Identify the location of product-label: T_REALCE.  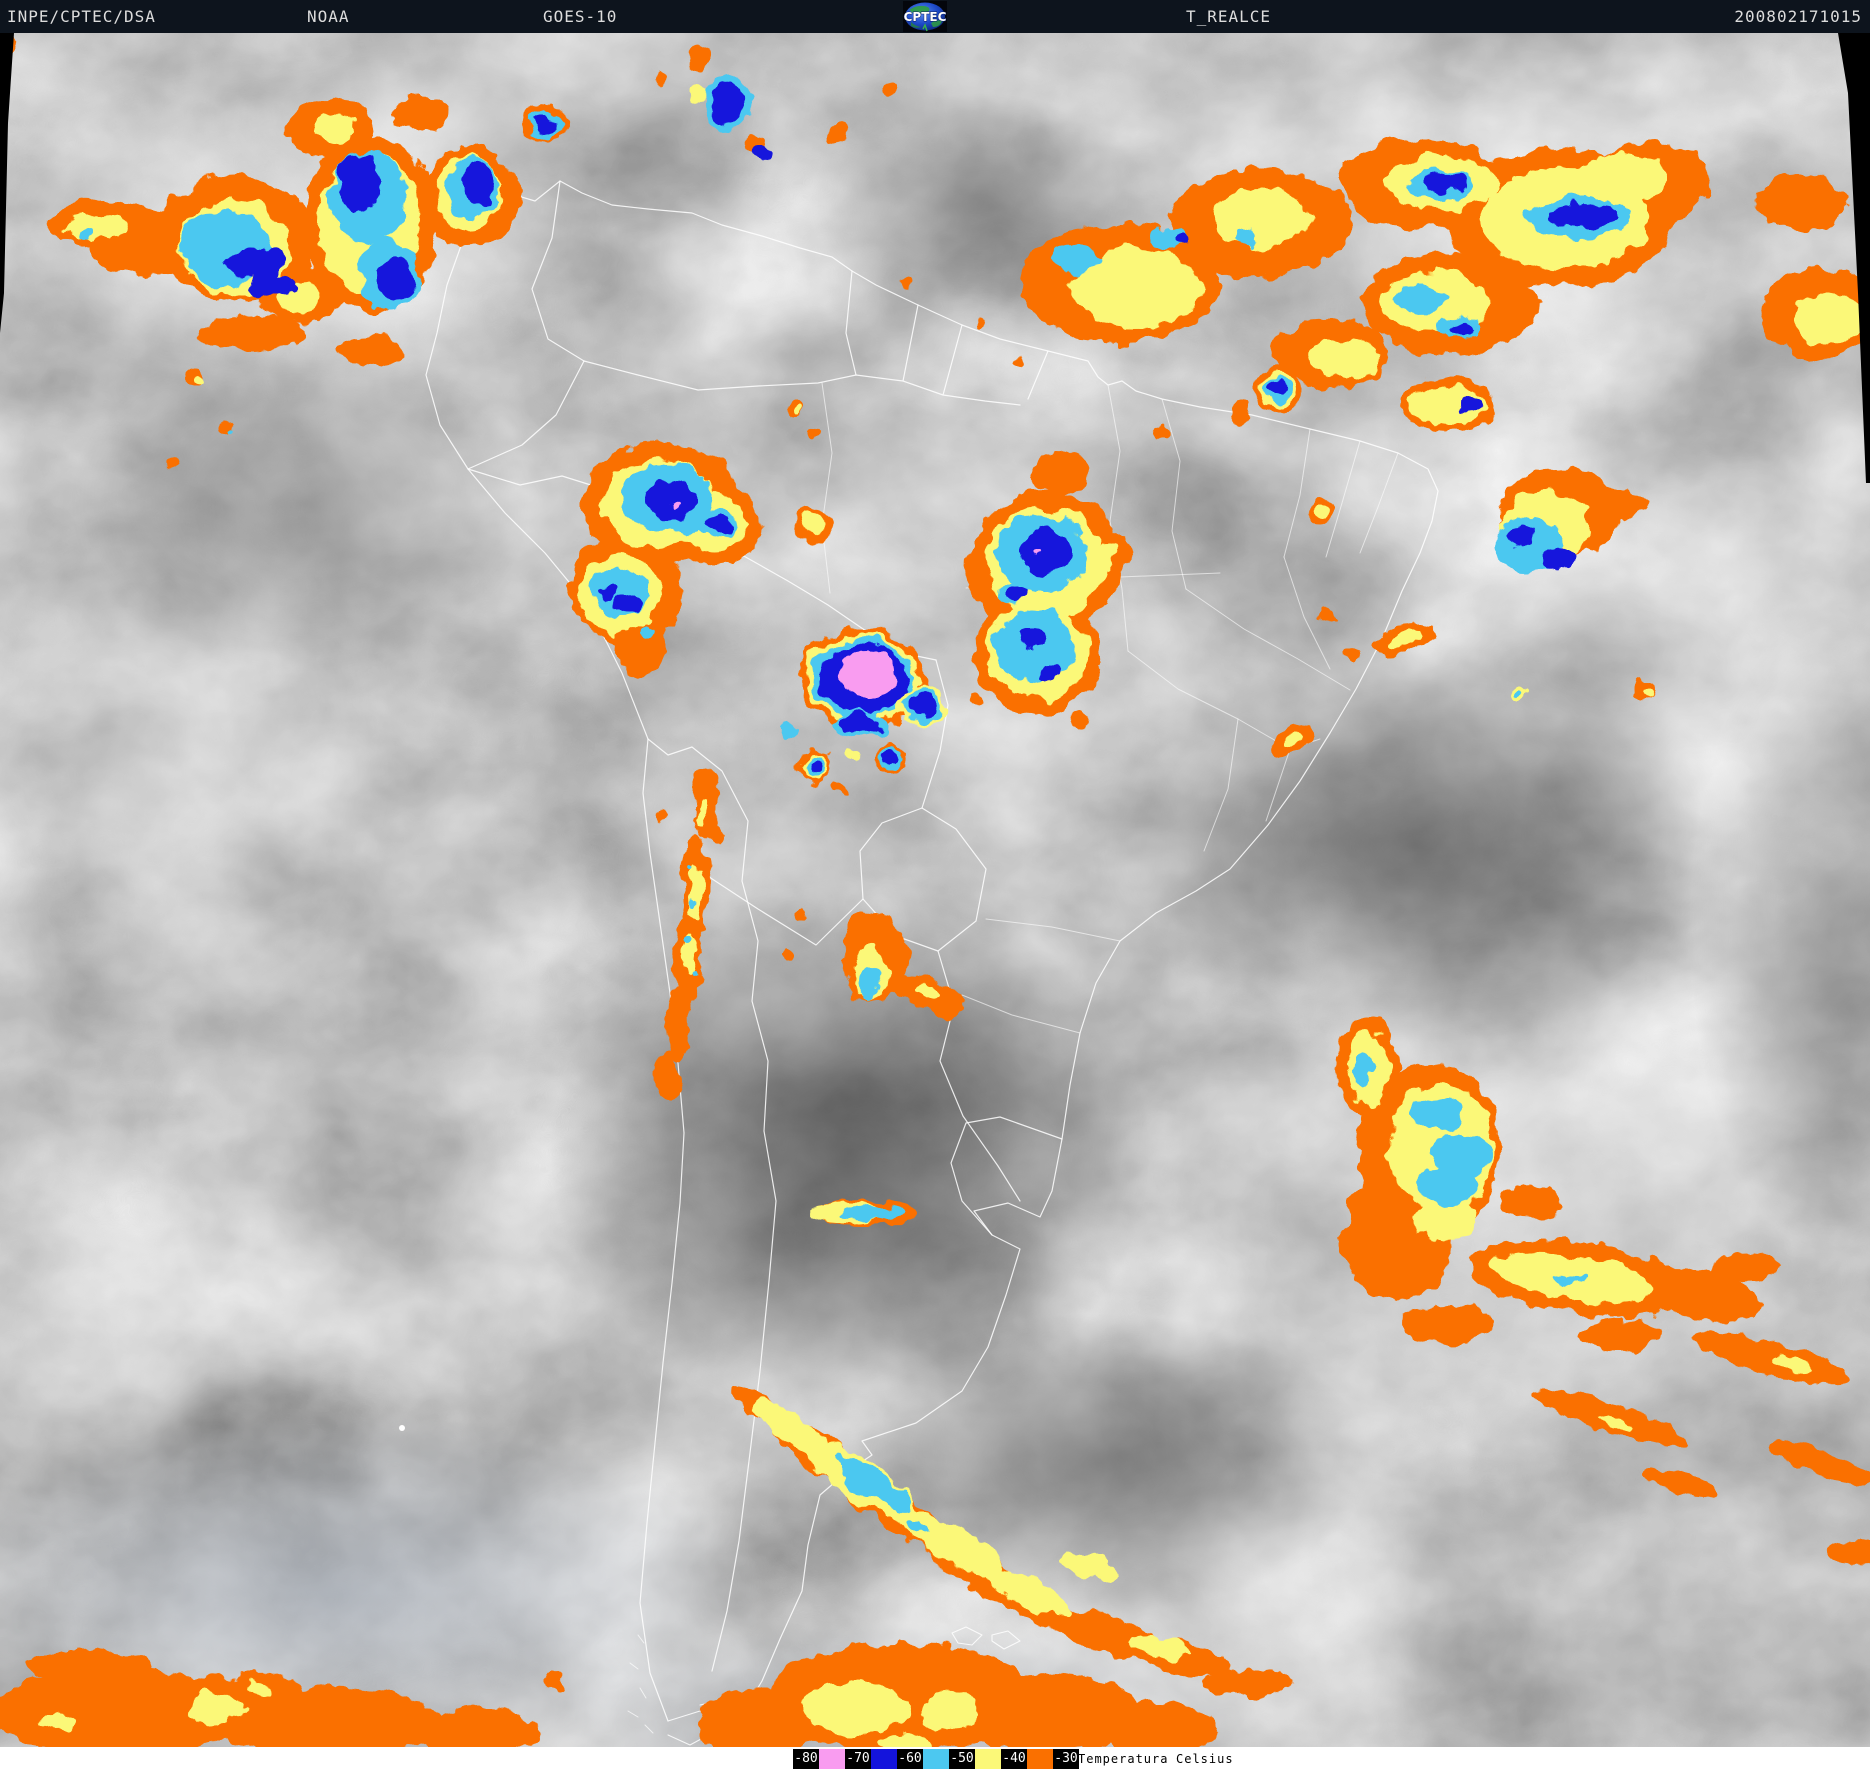
(1229, 16).